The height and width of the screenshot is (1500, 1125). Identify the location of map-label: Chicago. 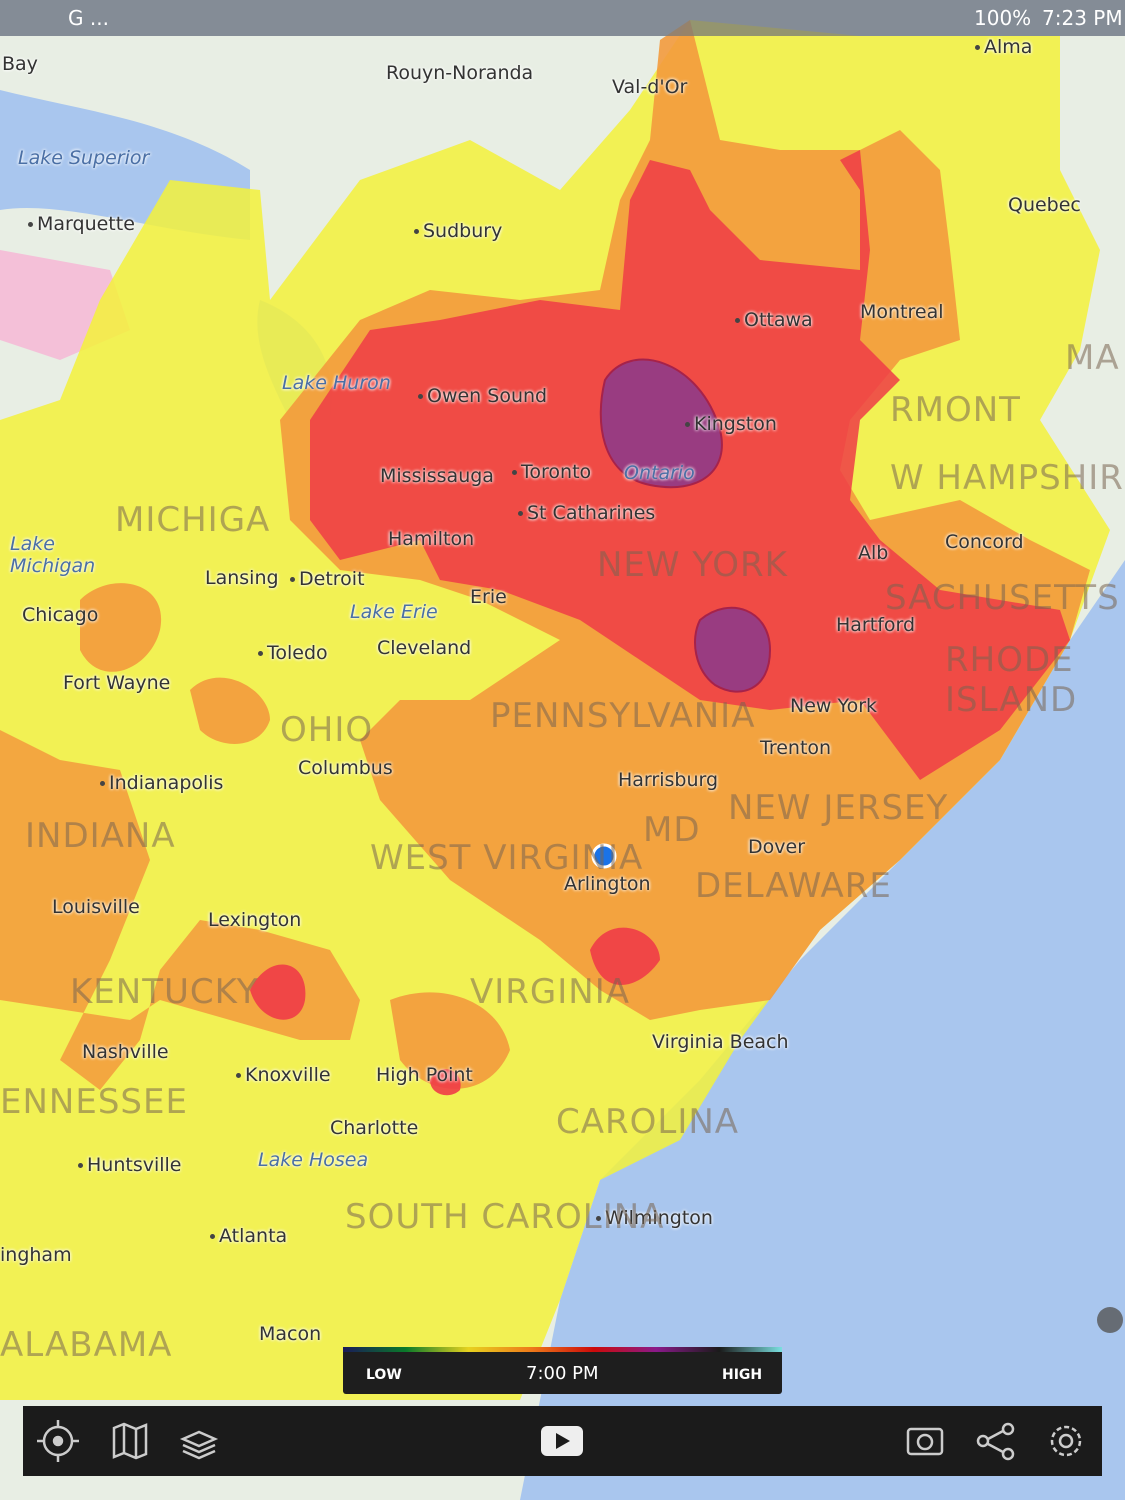
(60, 615).